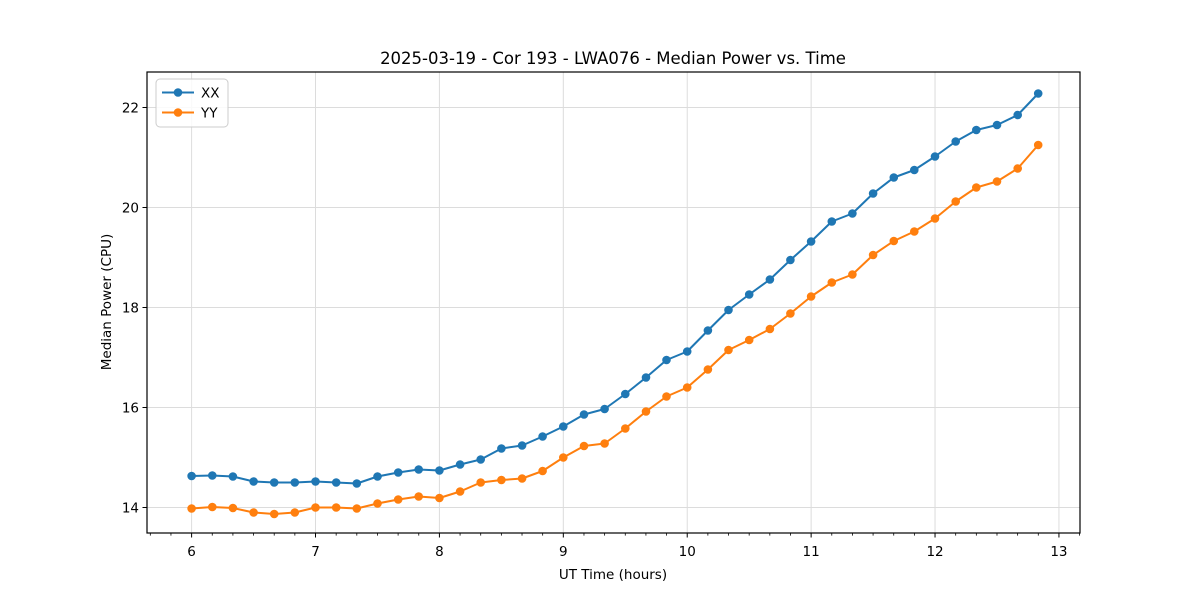 This screenshot has height=600, width=1200. What do you see at coordinates (1058, 552) in the screenshot?
I see `x-tick-label: 13` at bounding box center [1058, 552].